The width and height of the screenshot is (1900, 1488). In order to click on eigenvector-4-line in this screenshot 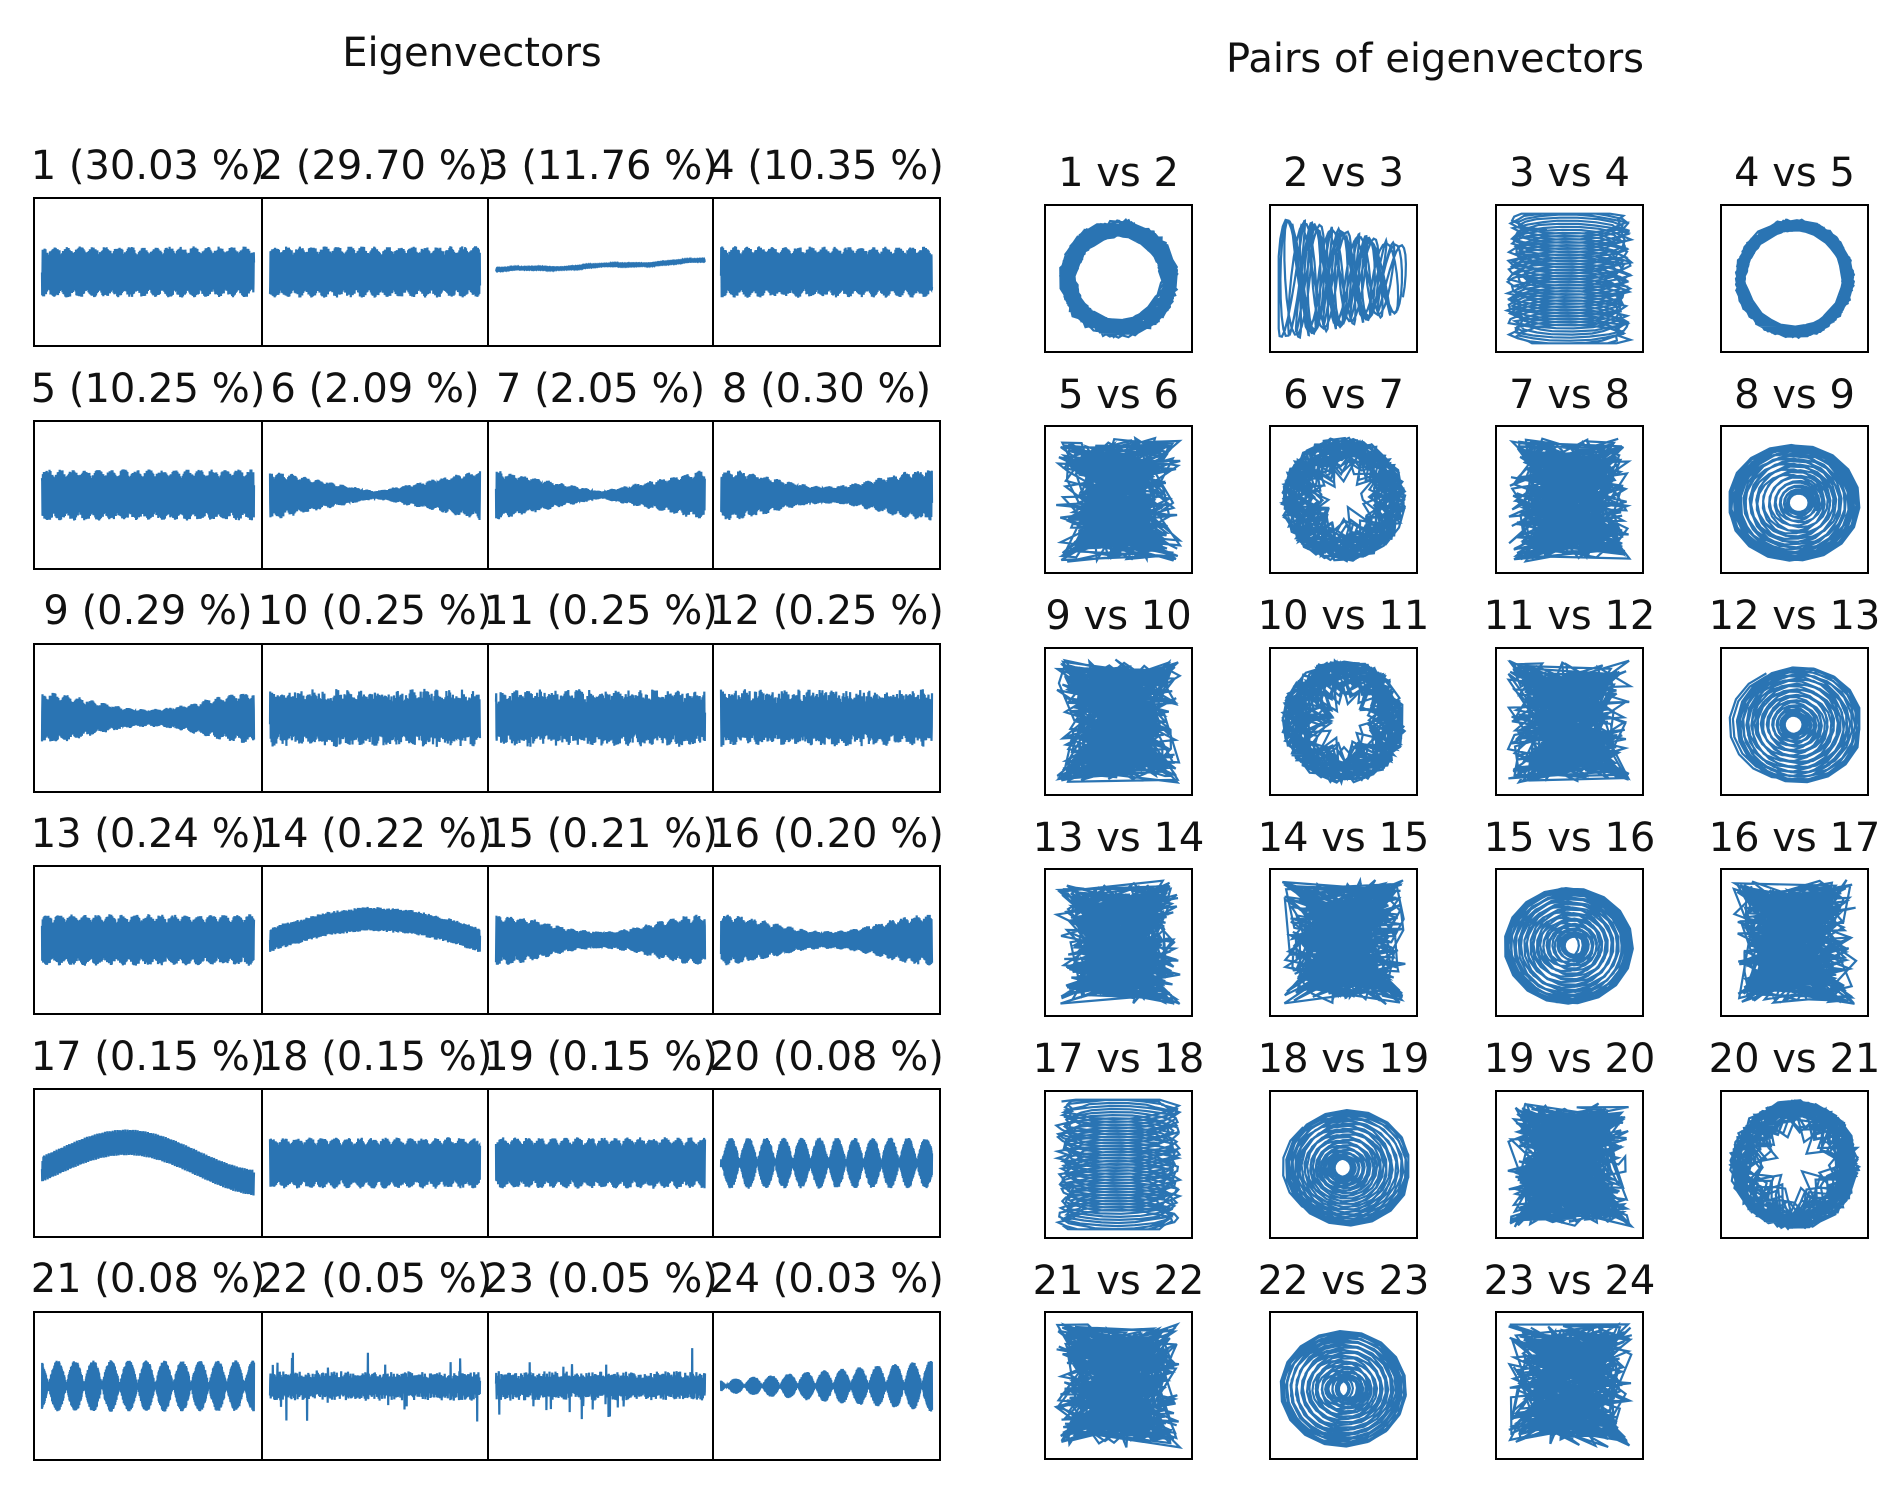, I will do `click(826, 272)`.